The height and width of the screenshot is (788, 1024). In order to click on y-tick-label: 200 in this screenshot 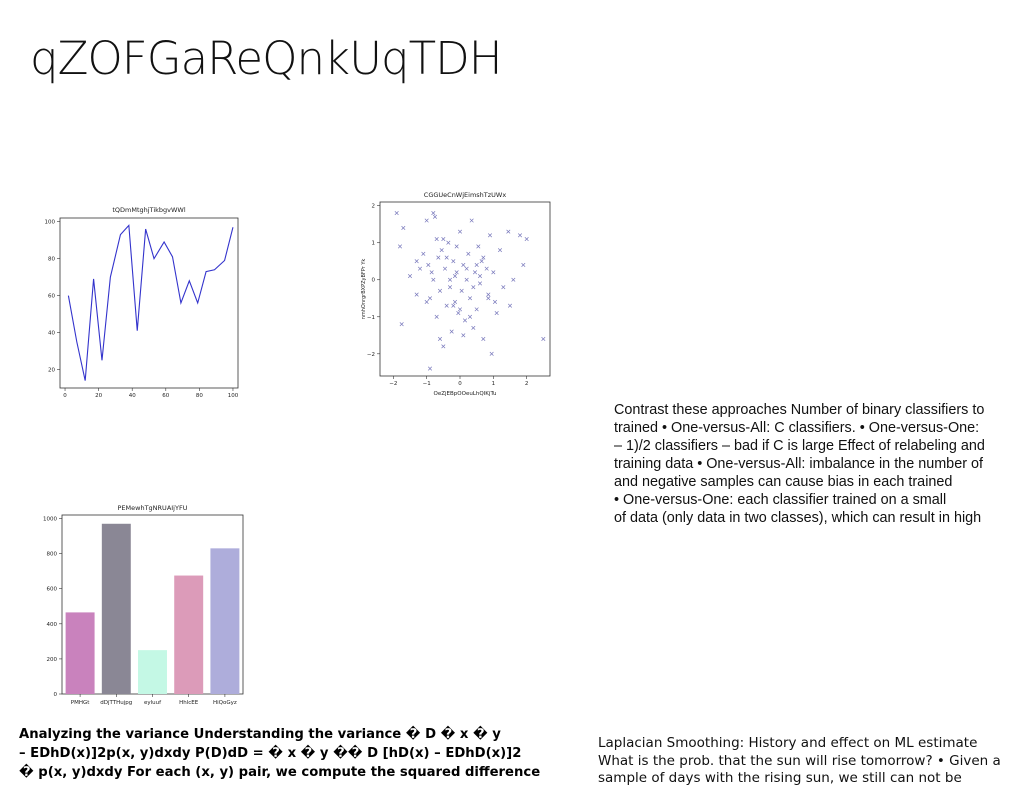, I will do `click(52, 660)`.